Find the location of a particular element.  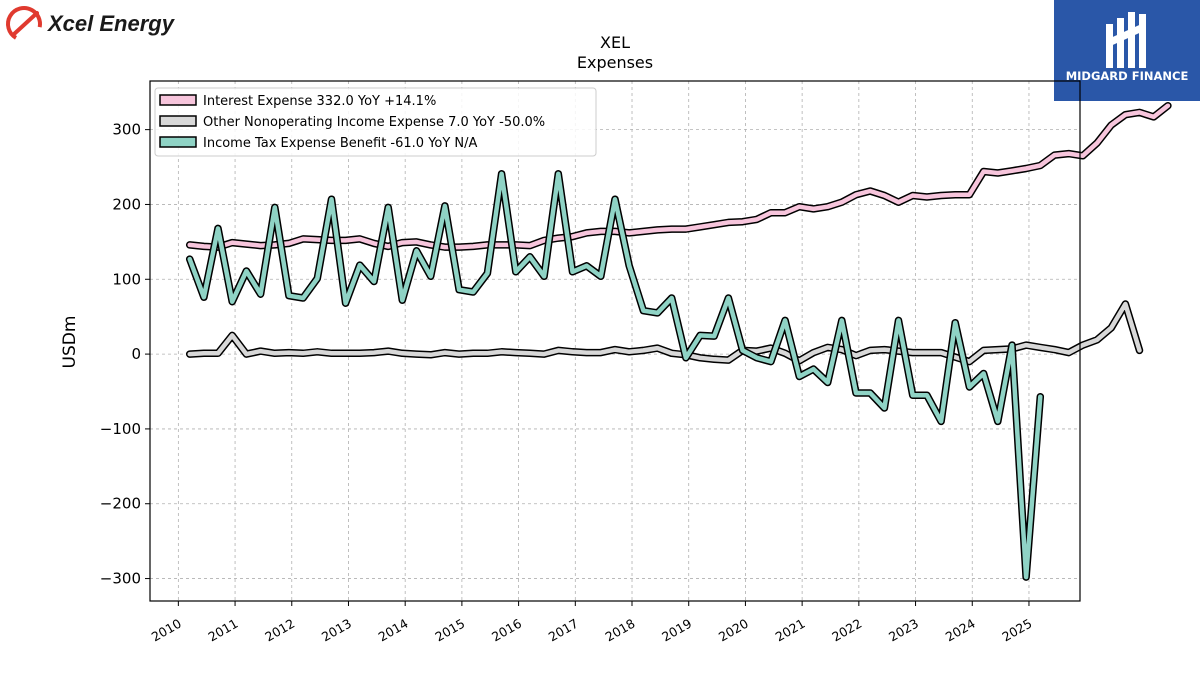

y-tick-label: 200 is located at coordinates (126, 204).